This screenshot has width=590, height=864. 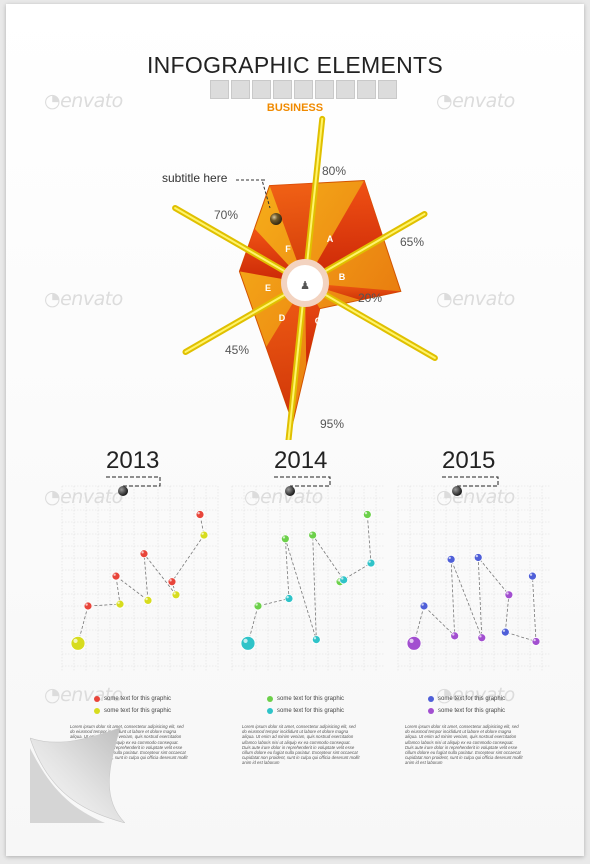 I want to click on radar-segment-label: D, so click(x=282, y=318).